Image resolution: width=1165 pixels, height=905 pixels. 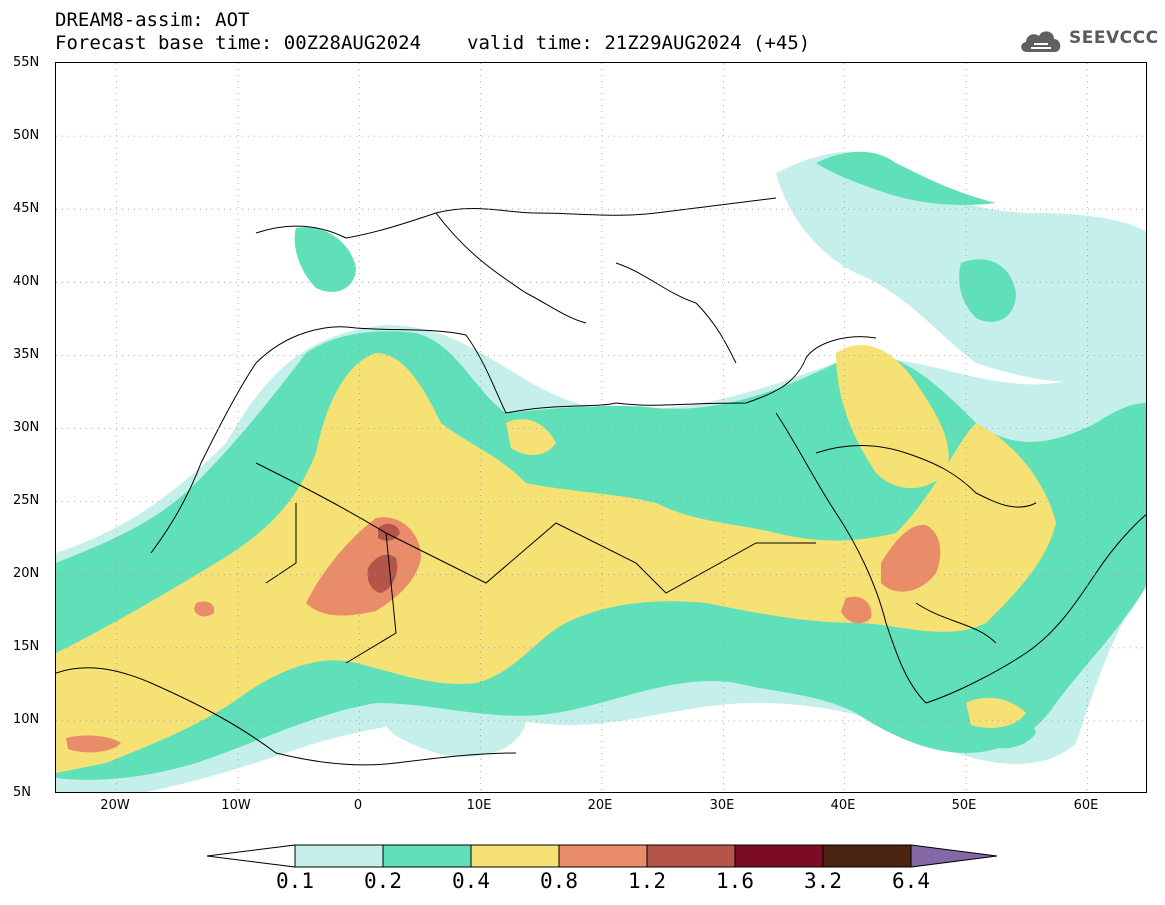 I want to click on colorbar-under-arrow, so click(x=251, y=856).